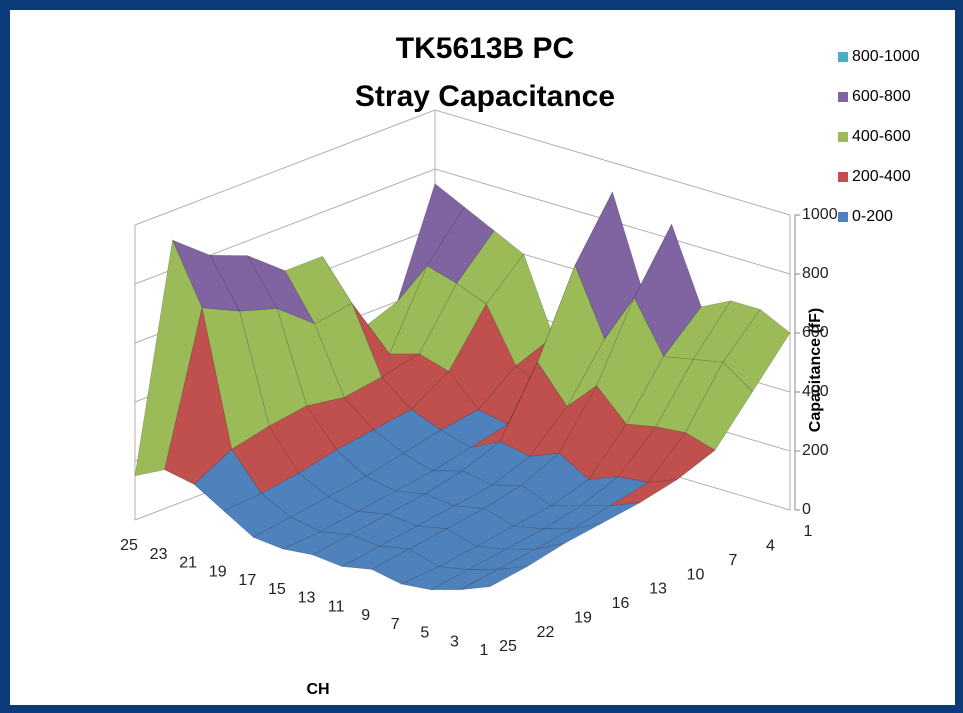 Image resolution: width=963 pixels, height=713 pixels. What do you see at coordinates (815, 391) in the screenshot?
I see `z-tick-label: 400` at bounding box center [815, 391].